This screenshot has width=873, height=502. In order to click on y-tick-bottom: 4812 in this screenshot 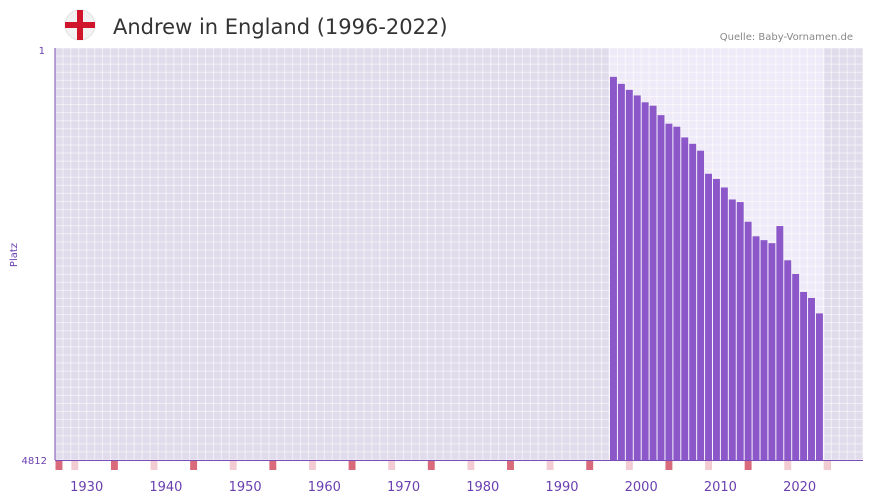, I will do `click(34, 461)`.